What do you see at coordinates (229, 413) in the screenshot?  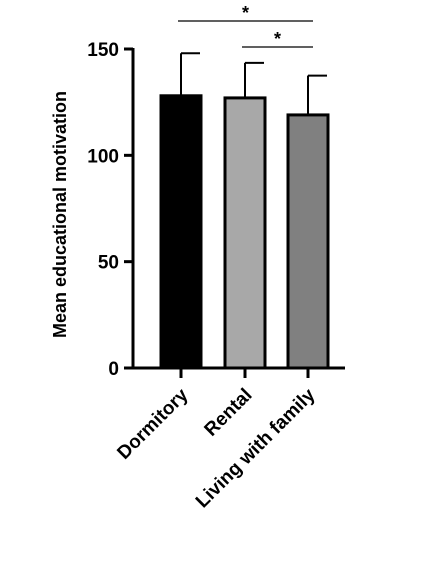 I see `x-category-label: Rental` at bounding box center [229, 413].